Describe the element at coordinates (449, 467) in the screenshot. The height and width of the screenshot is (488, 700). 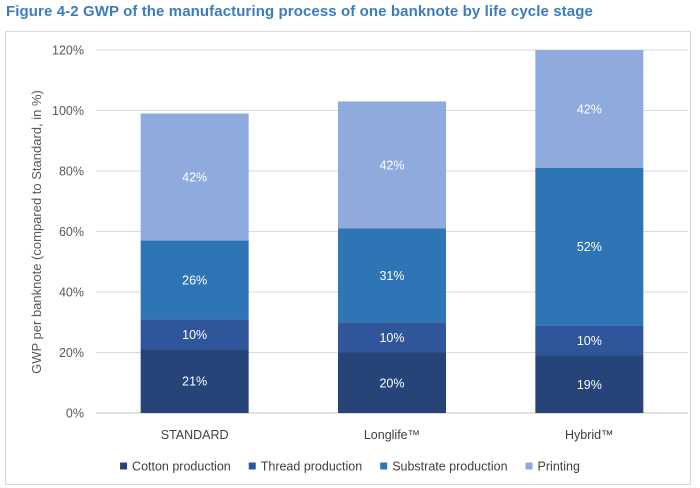
I see `legend-label: Substrate production` at that location.